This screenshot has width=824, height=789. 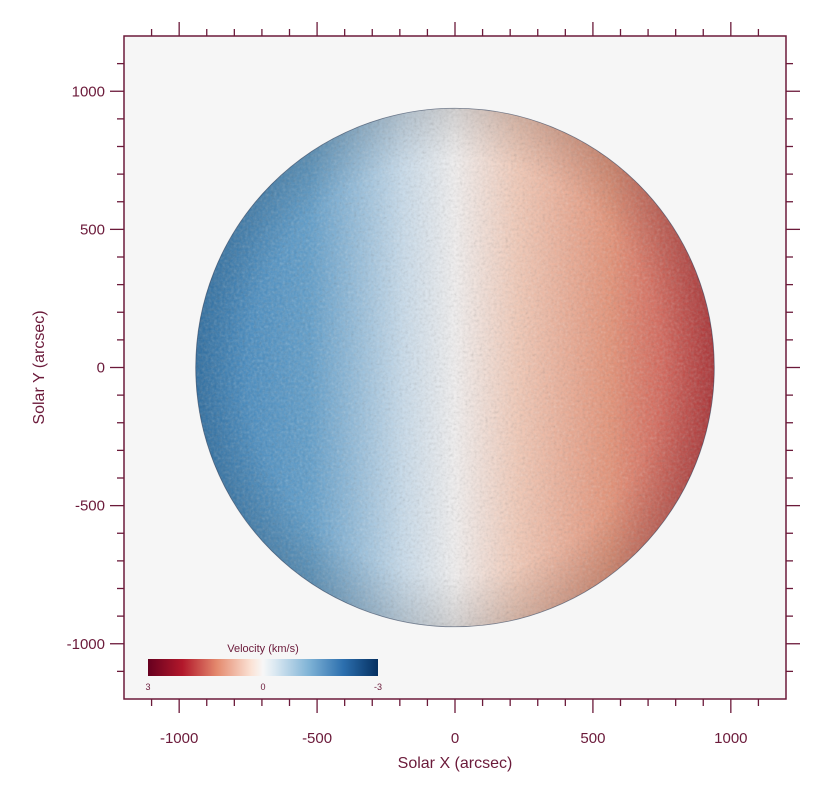 I want to click on y-tick-label: -500, so click(x=90, y=506).